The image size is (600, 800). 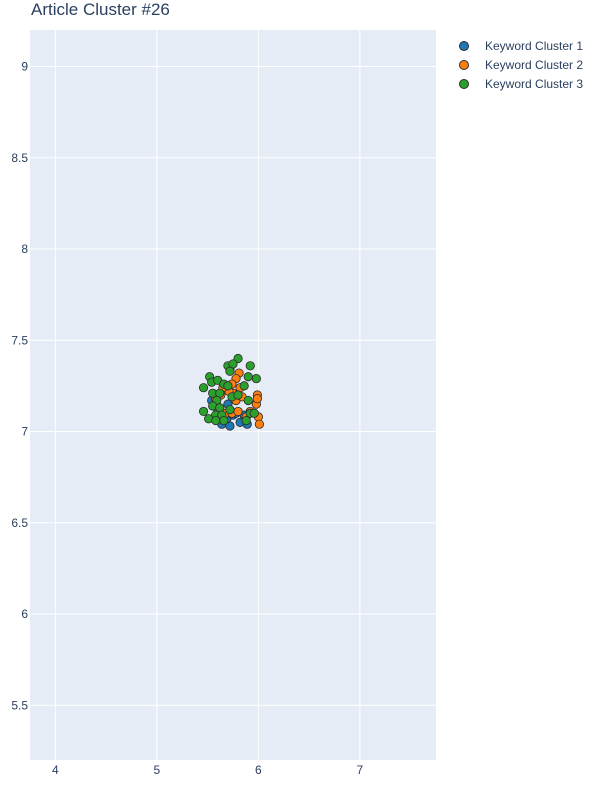 What do you see at coordinates (24, 432) in the screenshot?
I see `y-tick-label: 7` at bounding box center [24, 432].